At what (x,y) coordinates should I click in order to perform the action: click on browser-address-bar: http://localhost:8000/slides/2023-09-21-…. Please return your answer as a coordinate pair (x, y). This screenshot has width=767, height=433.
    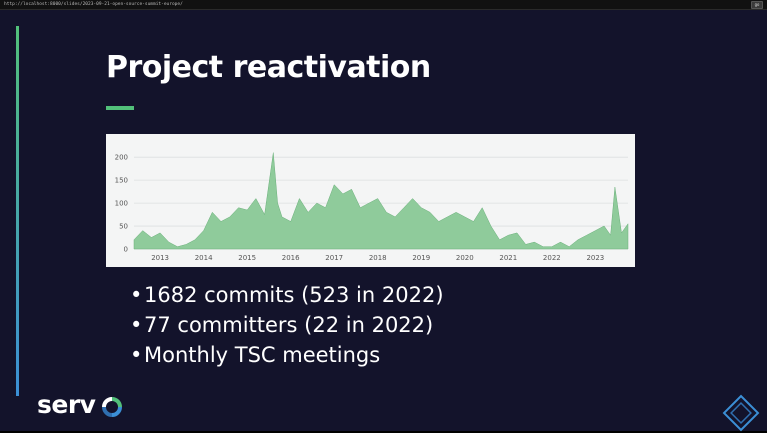
    Looking at the image, I should click on (383, 5).